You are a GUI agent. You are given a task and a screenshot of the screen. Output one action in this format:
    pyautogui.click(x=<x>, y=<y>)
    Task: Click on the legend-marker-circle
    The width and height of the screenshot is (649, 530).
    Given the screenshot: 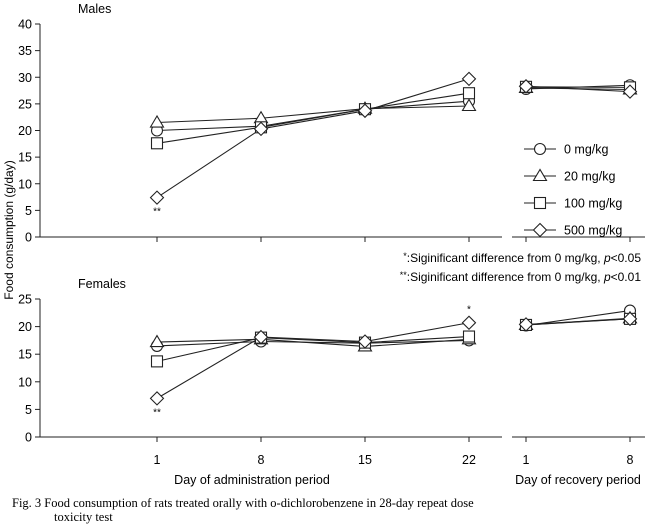 What is the action you would take?
    pyautogui.click(x=540, y=149)
    